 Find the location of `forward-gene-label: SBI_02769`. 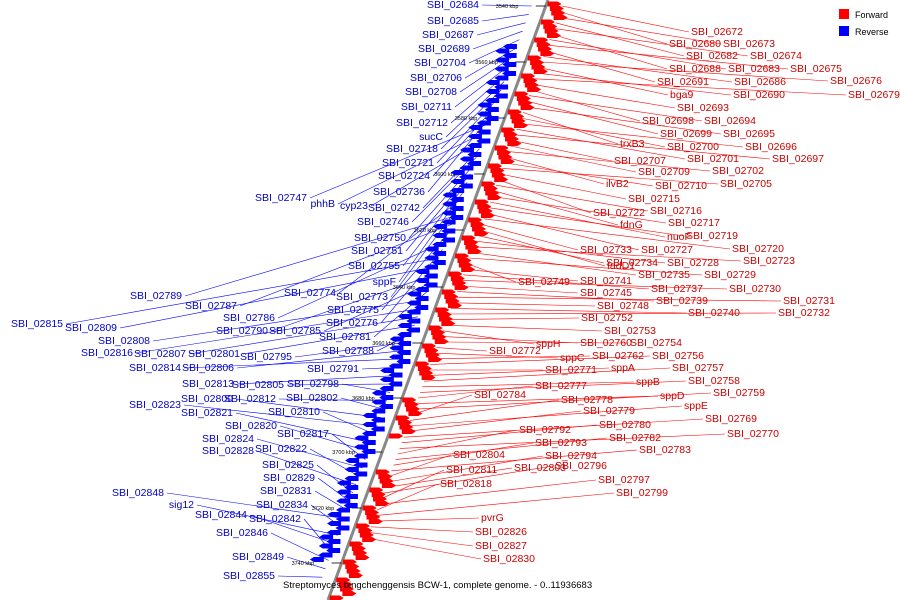

forward-gene-label: SBI_02769 is located at coordinates (731, 419).